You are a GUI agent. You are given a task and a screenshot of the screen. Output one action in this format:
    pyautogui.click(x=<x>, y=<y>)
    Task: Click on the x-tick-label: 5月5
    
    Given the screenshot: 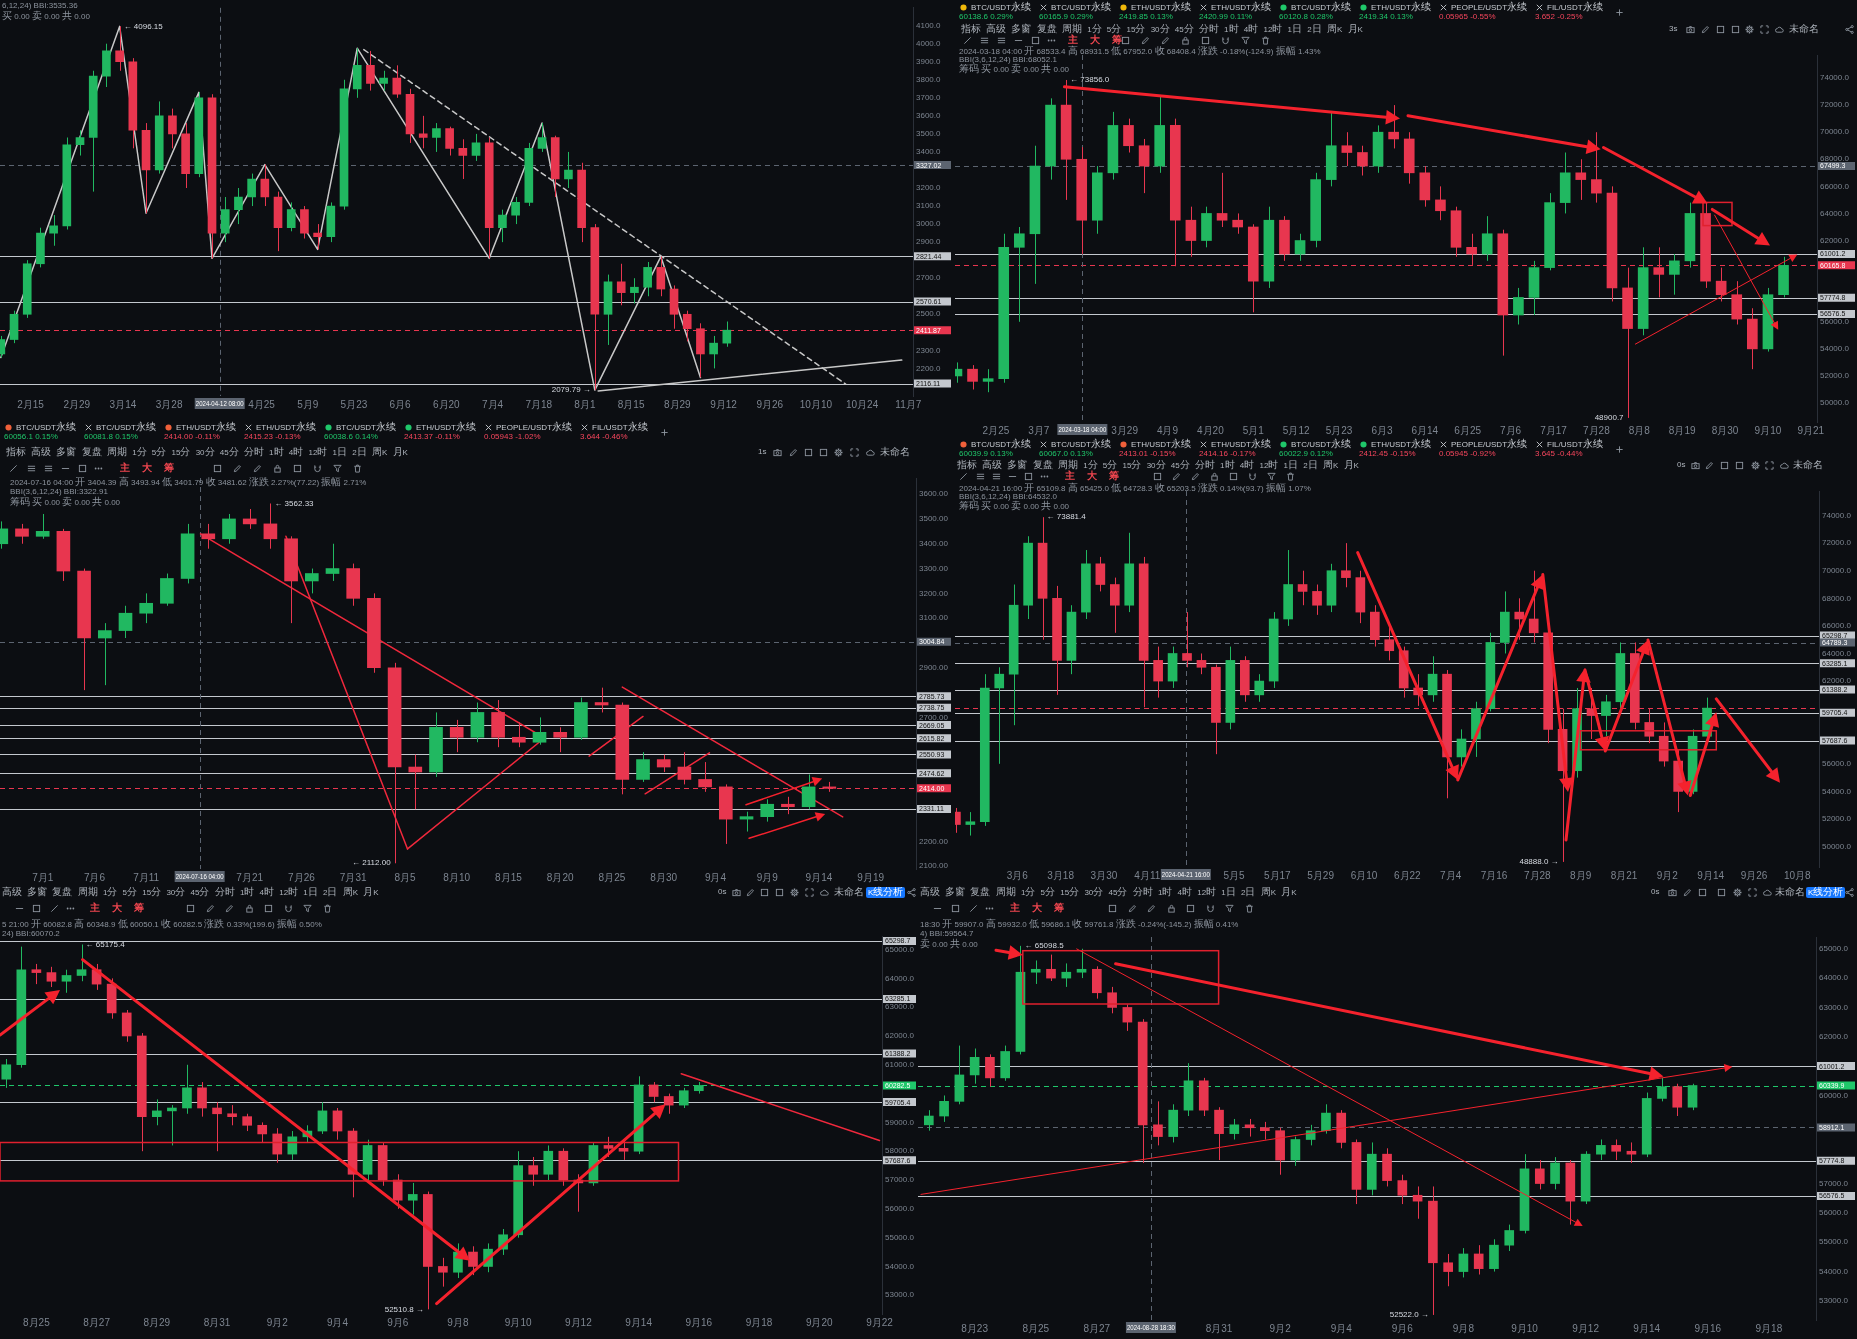 What is the action you would take?
    pyautogui.click(x=1234, y=875)
    